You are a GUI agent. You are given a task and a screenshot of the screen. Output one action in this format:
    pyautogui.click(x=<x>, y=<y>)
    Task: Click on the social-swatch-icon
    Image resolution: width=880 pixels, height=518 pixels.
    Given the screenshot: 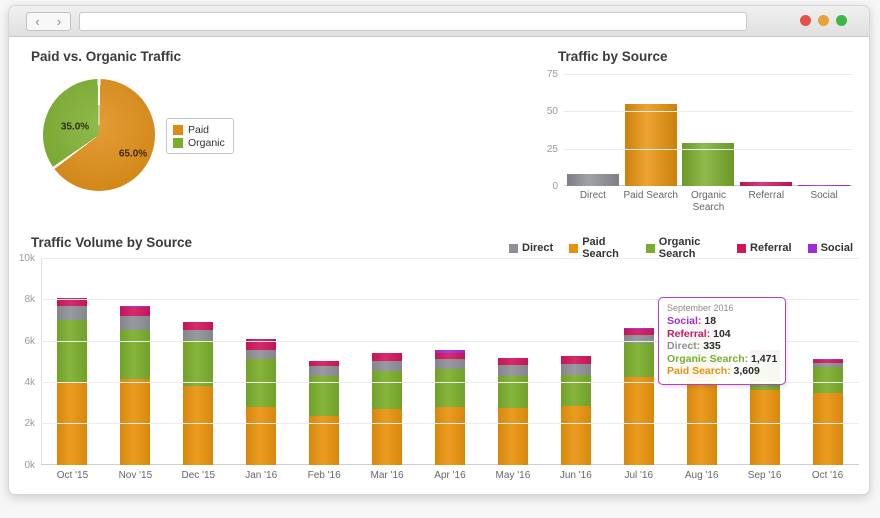 What is the action you would take?
    pyautogui.click(x=812, y=248)
    